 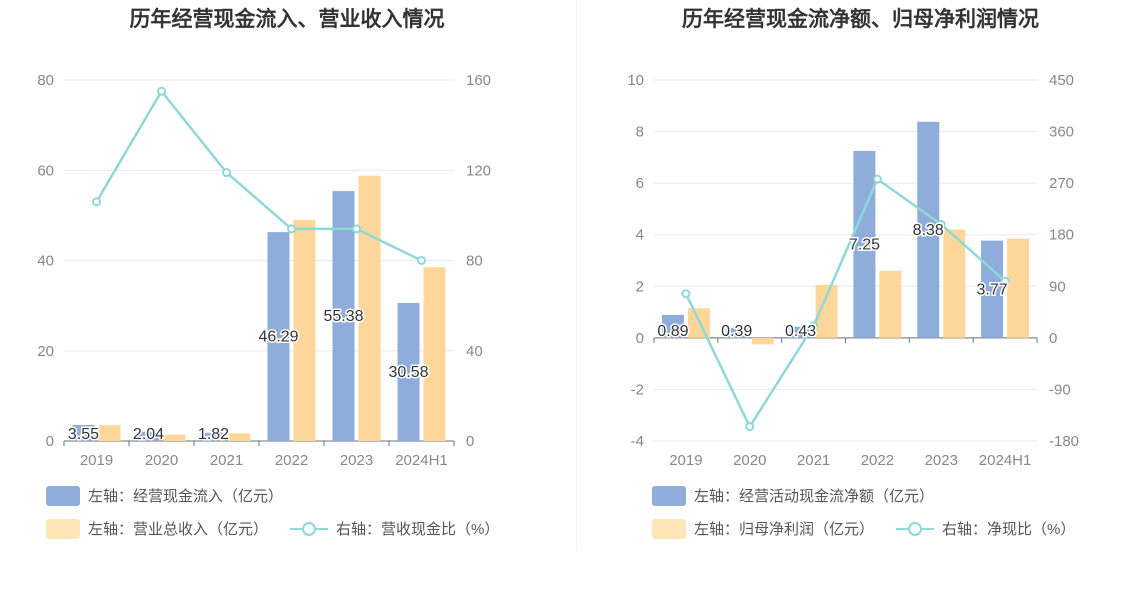 What do you see at coordinates (1064, 441) in the screenshot?
I see `y-right-tick-label: -180` at bounding box center [1064, 441].